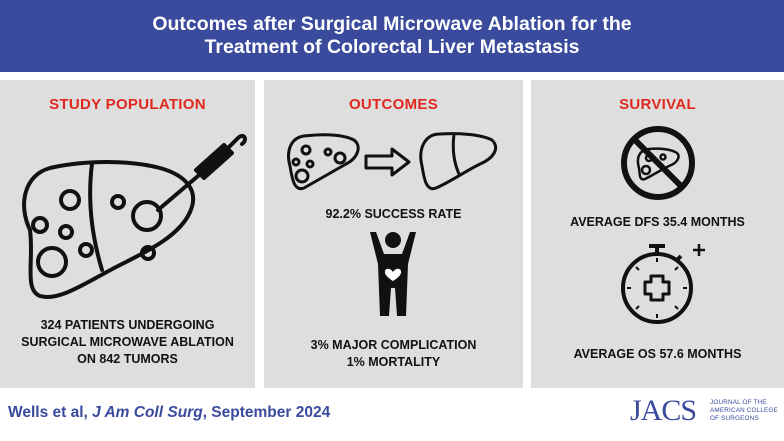 The width and height of the screenshot is (784, 441). What do you see at coordinates (657, 104) in the screenshot?
I see `survival-title: SURVIVAL` at bounding box center [657, 104].